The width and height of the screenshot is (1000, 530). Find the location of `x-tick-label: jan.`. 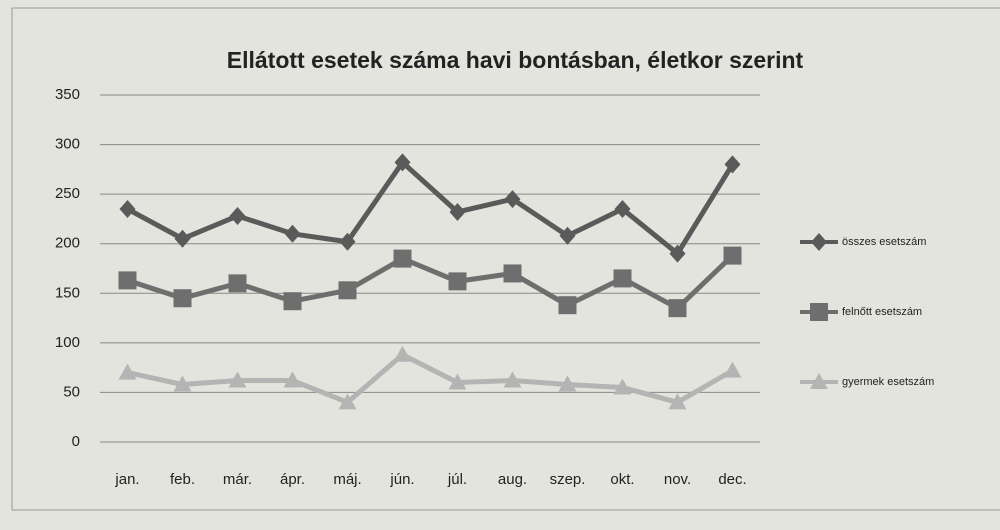

x-tick-label: jan. is located at coordinates (126, 479).